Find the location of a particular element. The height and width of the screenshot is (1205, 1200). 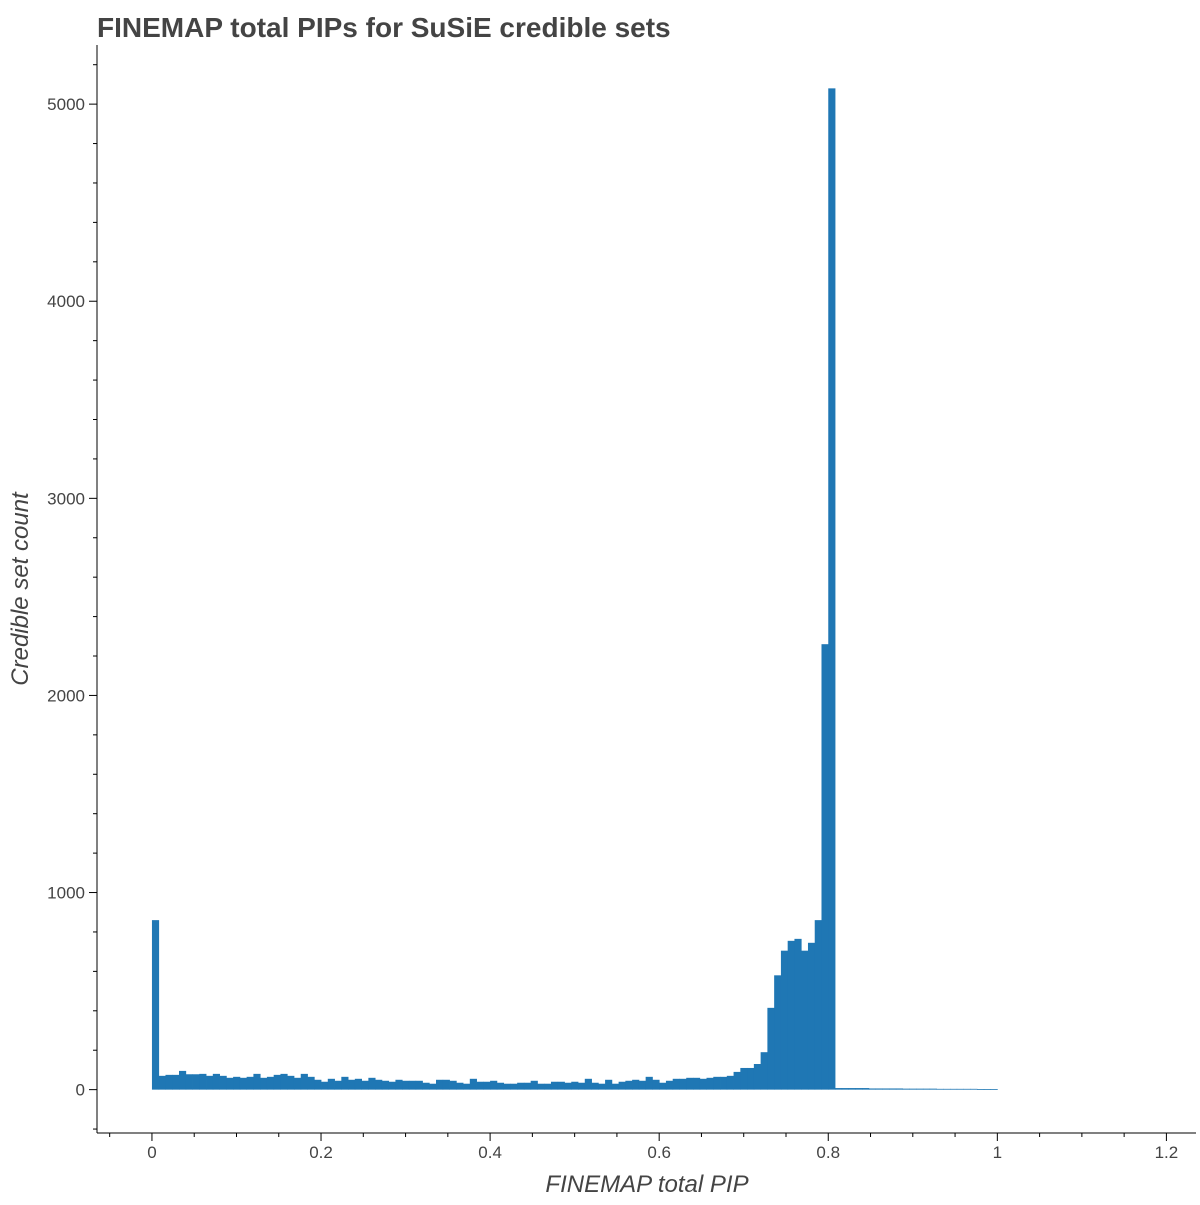

x-tick-label: 0.6 is located at coordinates (659, 1152).